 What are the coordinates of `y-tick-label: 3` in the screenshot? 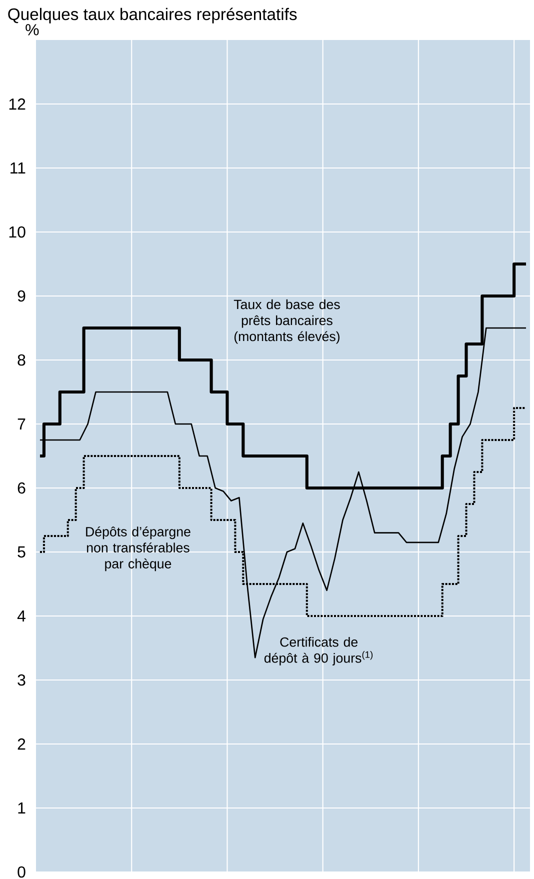 It's located at (22, 680).